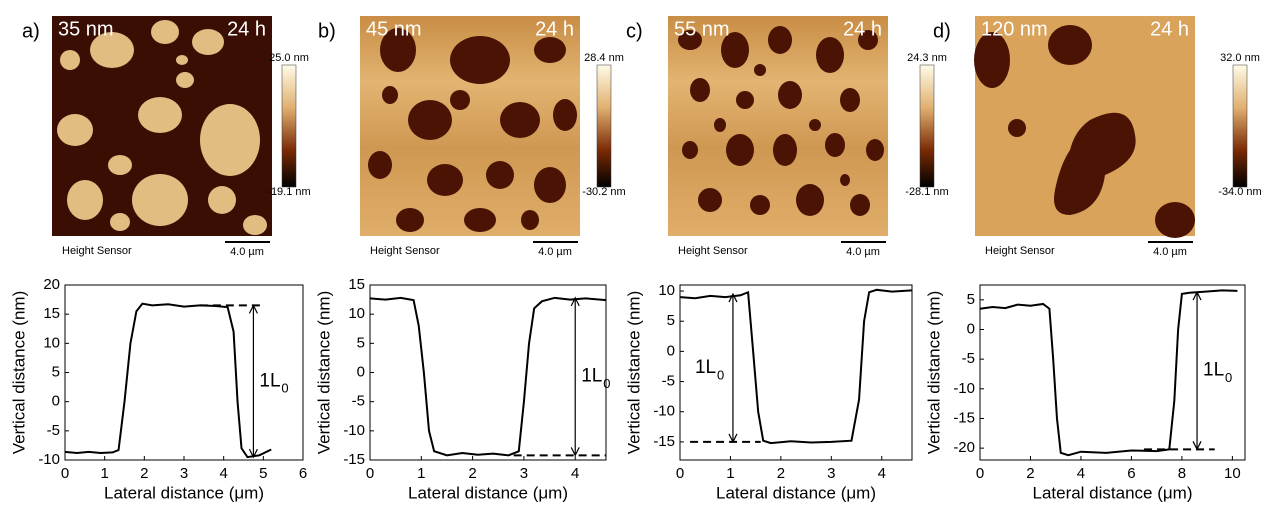  What do you see at coordinates (1232, 473) in the screenshot?
I see `x-tick-label: 10` at bounding box center [1232, 473].